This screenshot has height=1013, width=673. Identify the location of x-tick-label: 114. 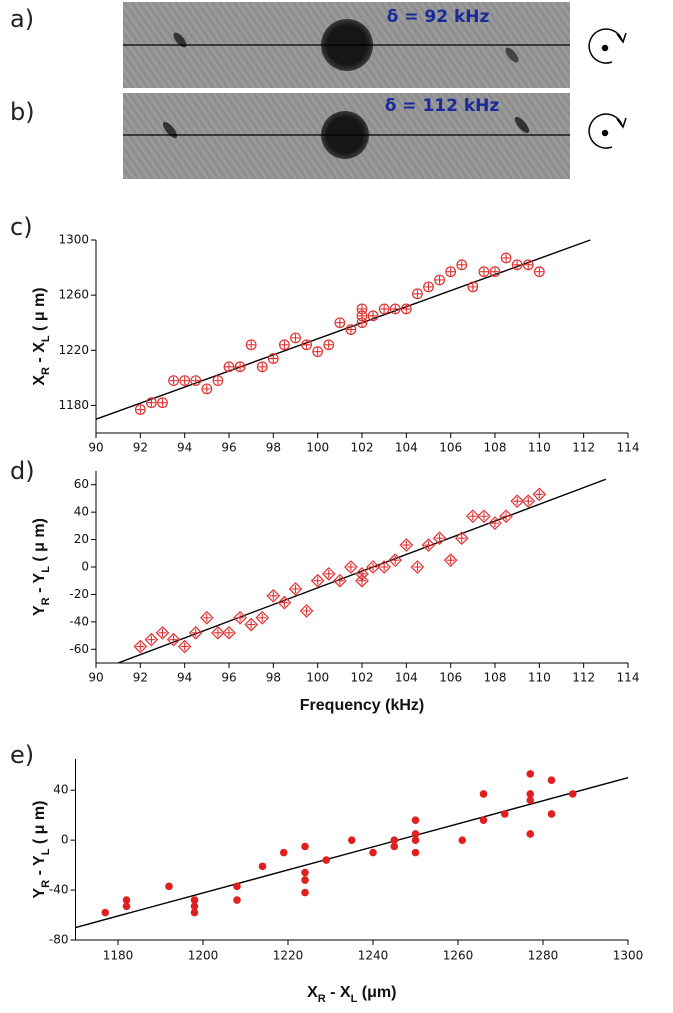
(628, 678).